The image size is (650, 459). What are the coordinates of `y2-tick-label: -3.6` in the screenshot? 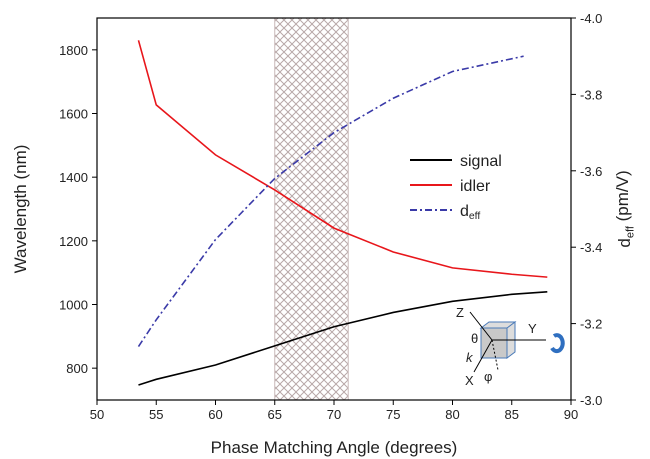 It's located at (591, 171).